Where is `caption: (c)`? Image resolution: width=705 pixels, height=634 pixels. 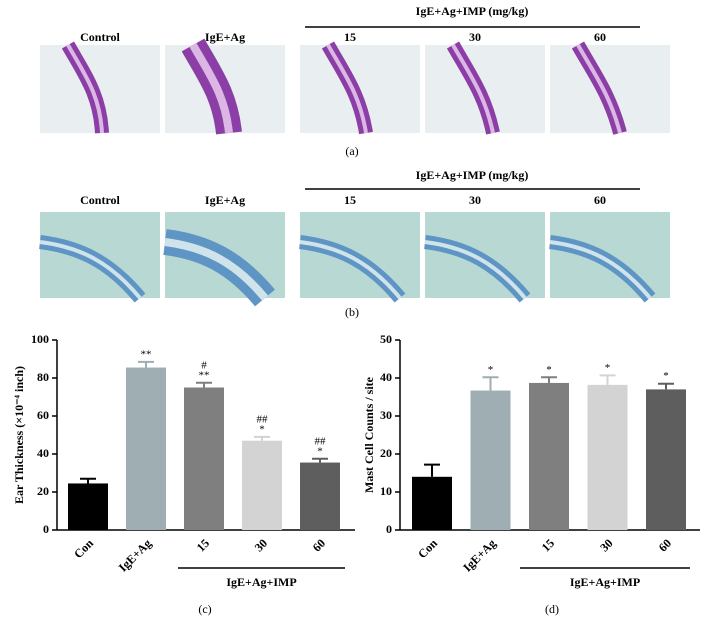
caption: (c) is located at coordinates (204, 609).